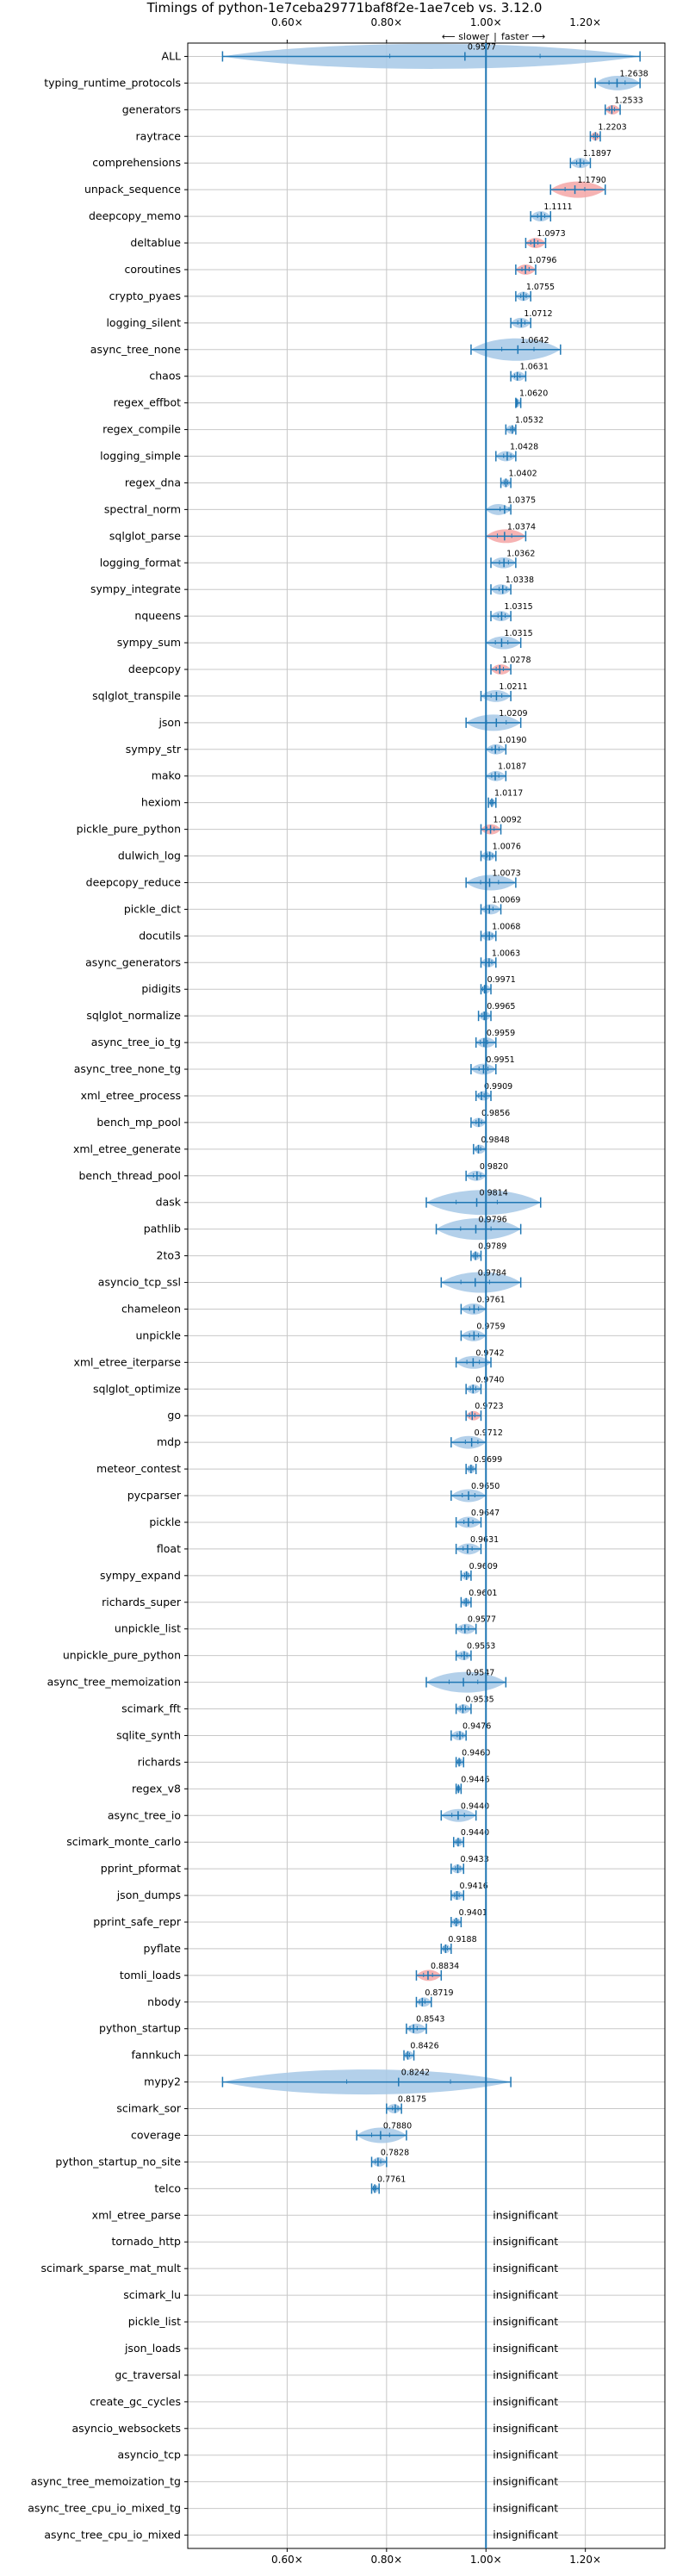  Describe the element at coordinates (475, 1833) in the screenshot. I see `value-label: 0.9440` at that location.